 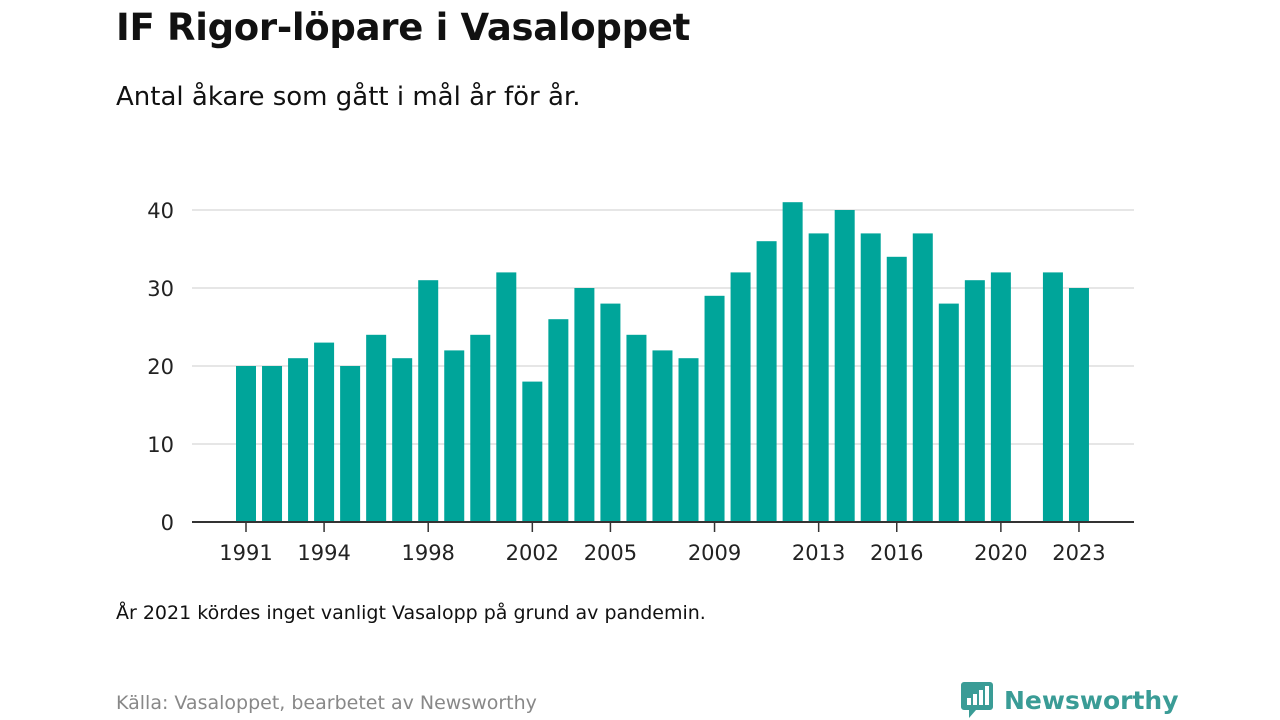 What do you see at coordinates (1000, 397) in the screenshot?
I see `bar-2020` at bounding box center [1000, 397].